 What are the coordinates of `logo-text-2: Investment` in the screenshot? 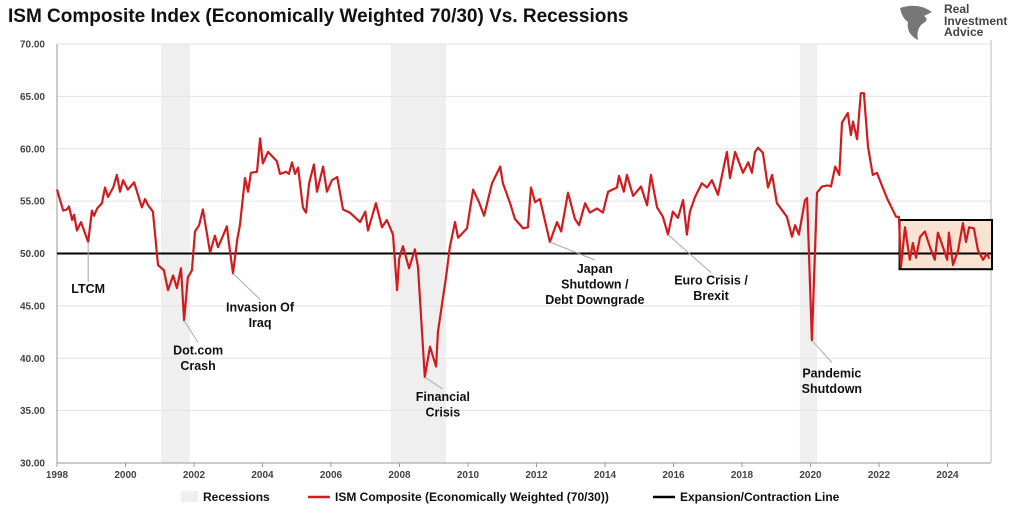 It's located at (976, 20).